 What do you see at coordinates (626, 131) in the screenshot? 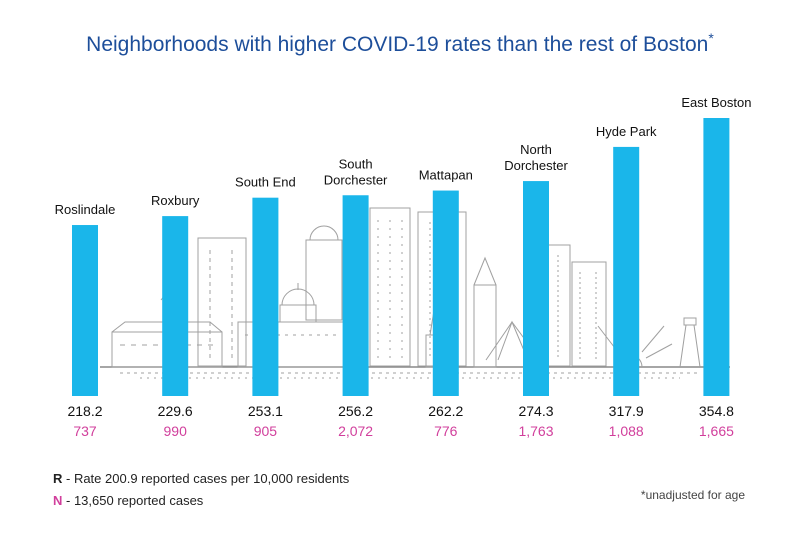
I see `category-label: Hyde Park` at bounding box center [626, 131].